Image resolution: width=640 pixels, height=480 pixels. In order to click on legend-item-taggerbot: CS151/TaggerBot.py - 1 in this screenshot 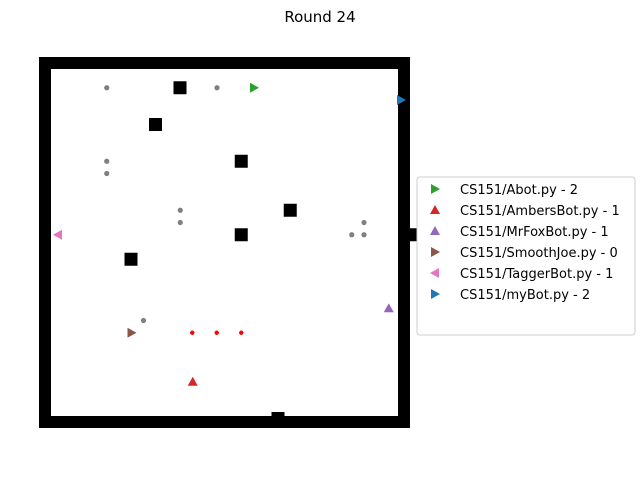, I will do `click(521, 274)`.